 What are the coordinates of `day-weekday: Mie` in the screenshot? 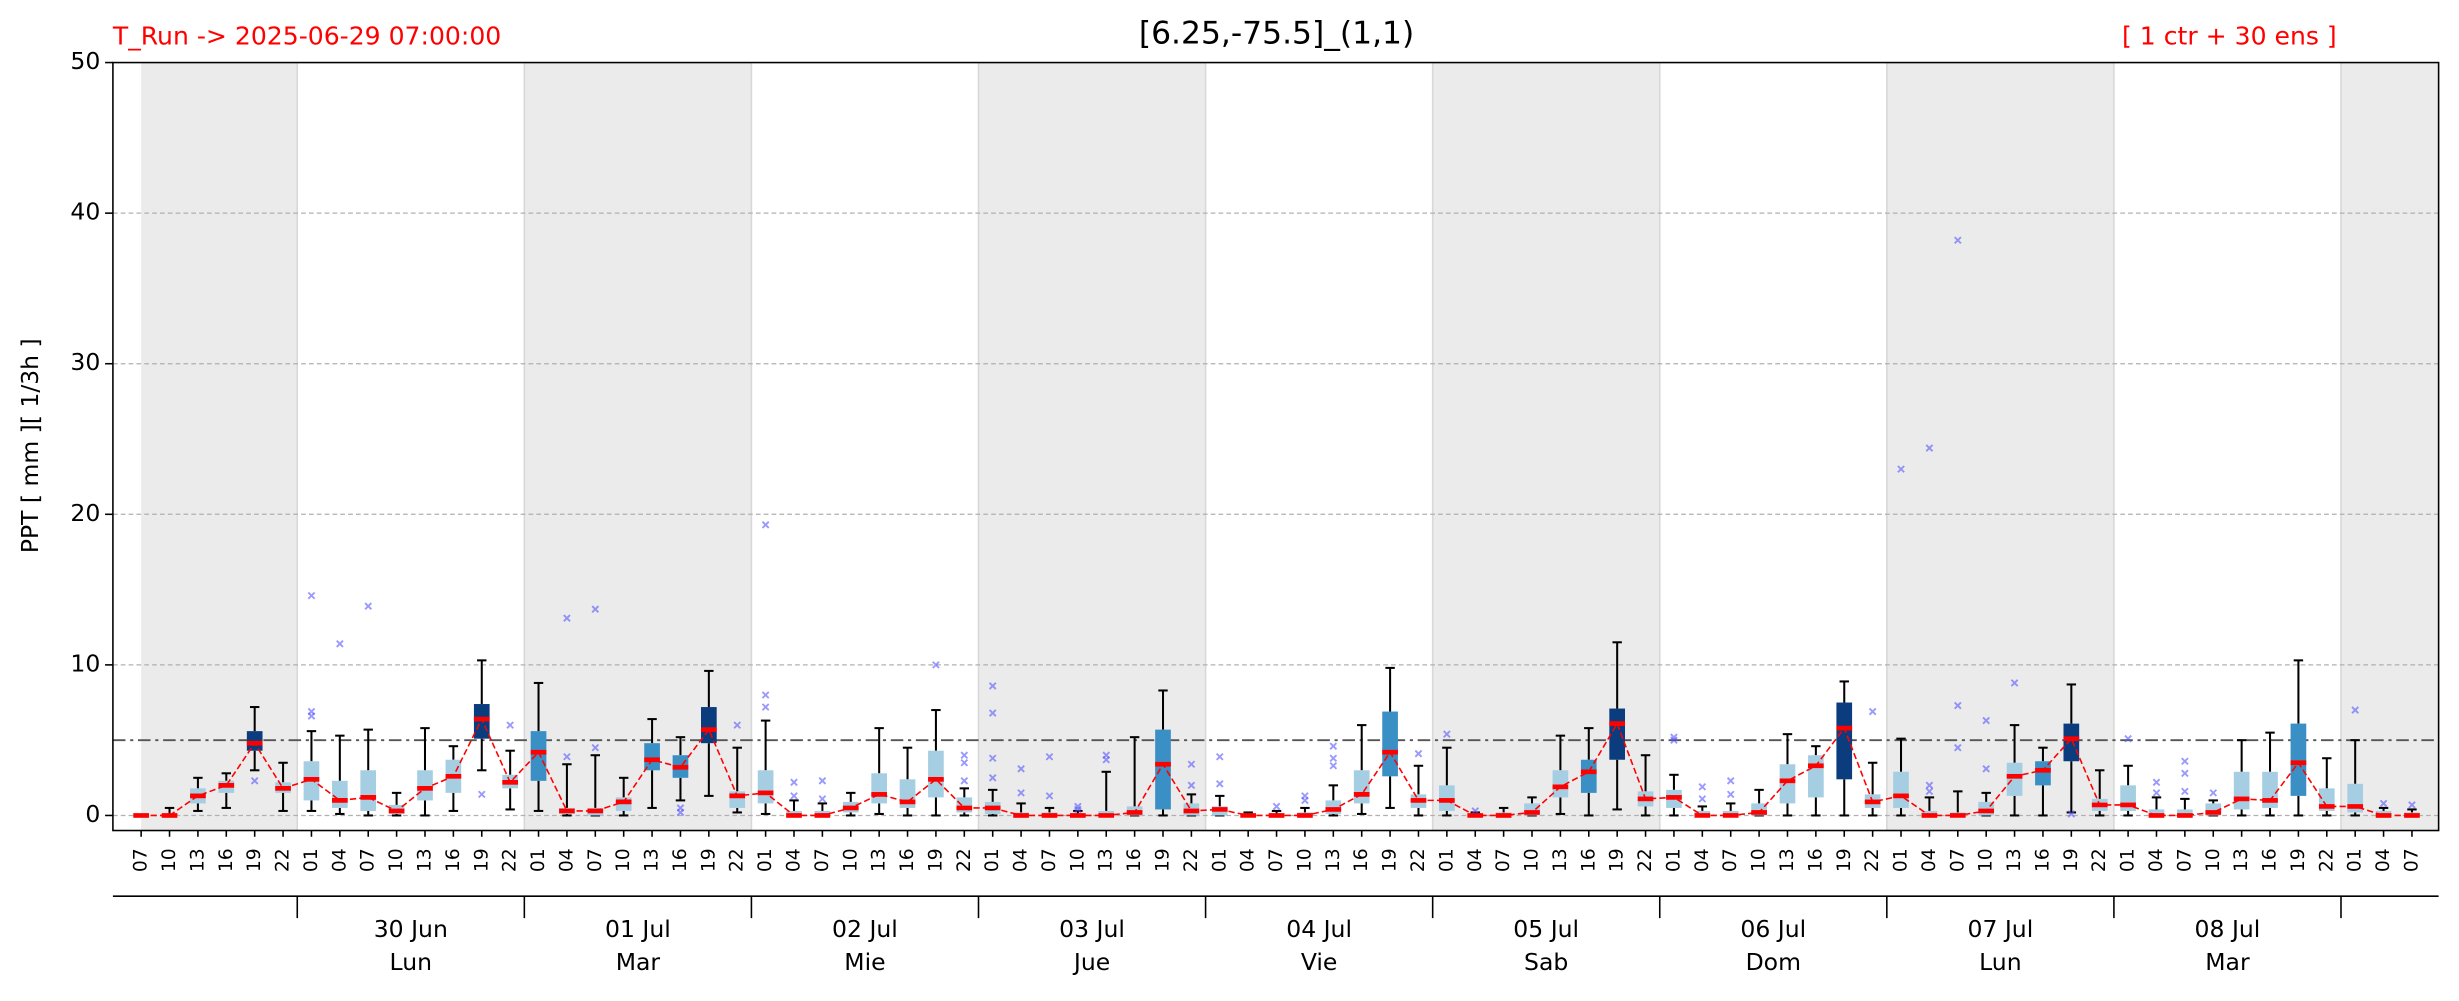 It's located at (864, 962).